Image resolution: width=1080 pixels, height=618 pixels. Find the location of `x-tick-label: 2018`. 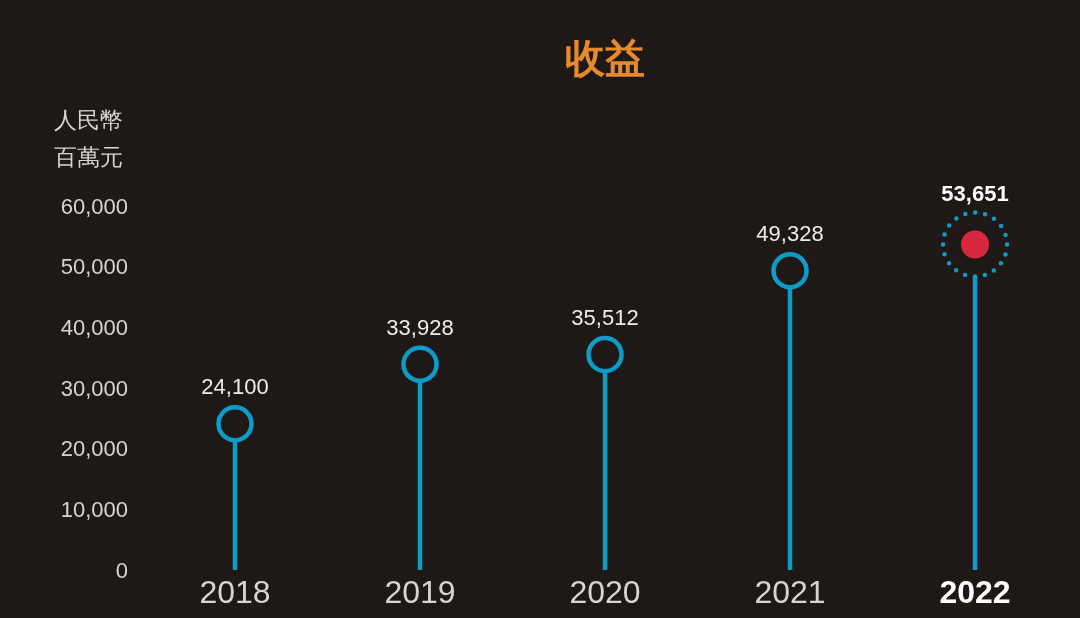

x-tick-label: 2018 is located at coordinates (235, 592).